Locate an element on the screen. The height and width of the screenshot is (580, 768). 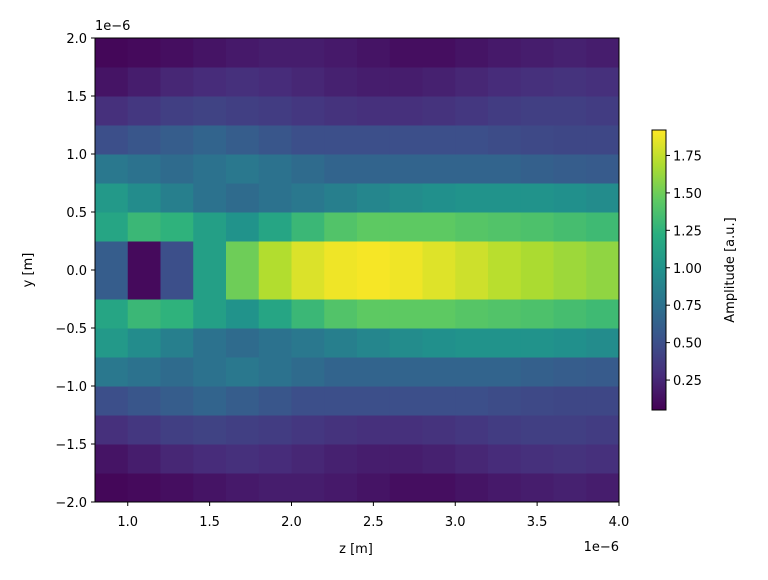
colorbar is located at coordinates (659, 270).